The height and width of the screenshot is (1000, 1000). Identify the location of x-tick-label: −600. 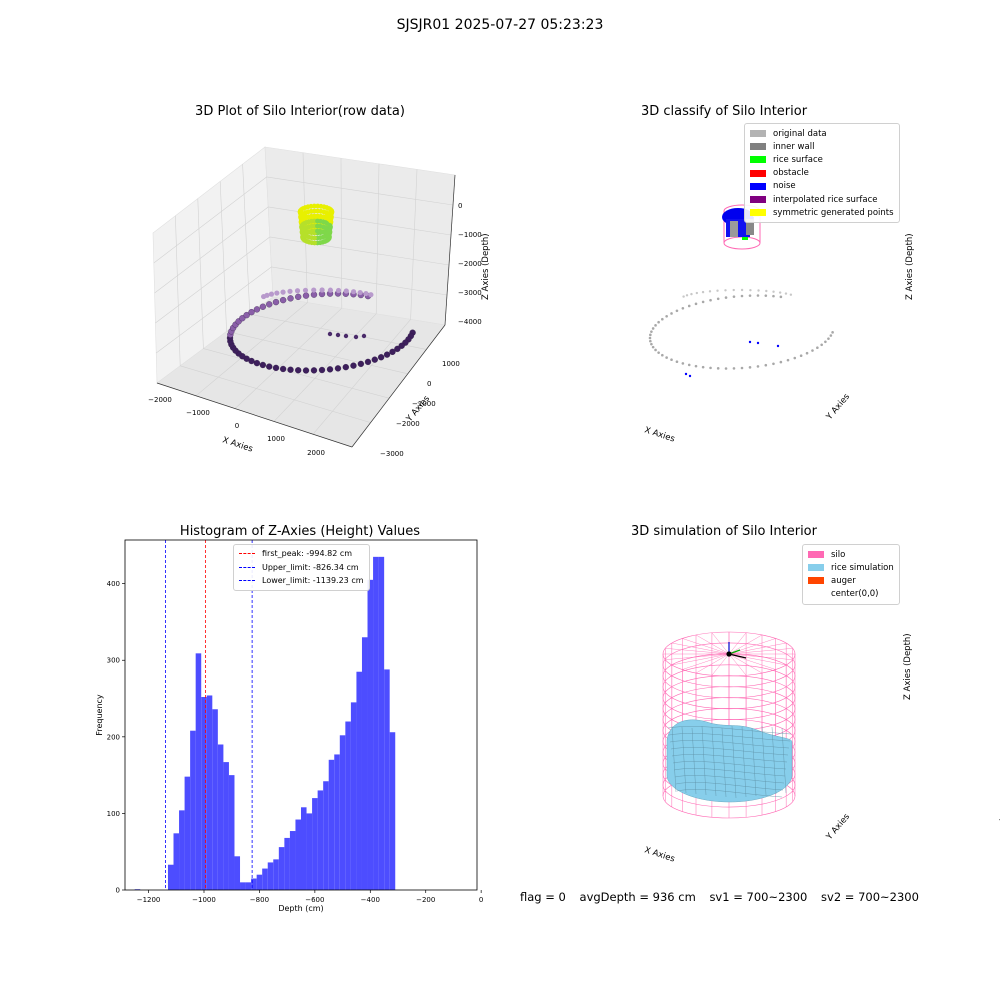
(999, 820).